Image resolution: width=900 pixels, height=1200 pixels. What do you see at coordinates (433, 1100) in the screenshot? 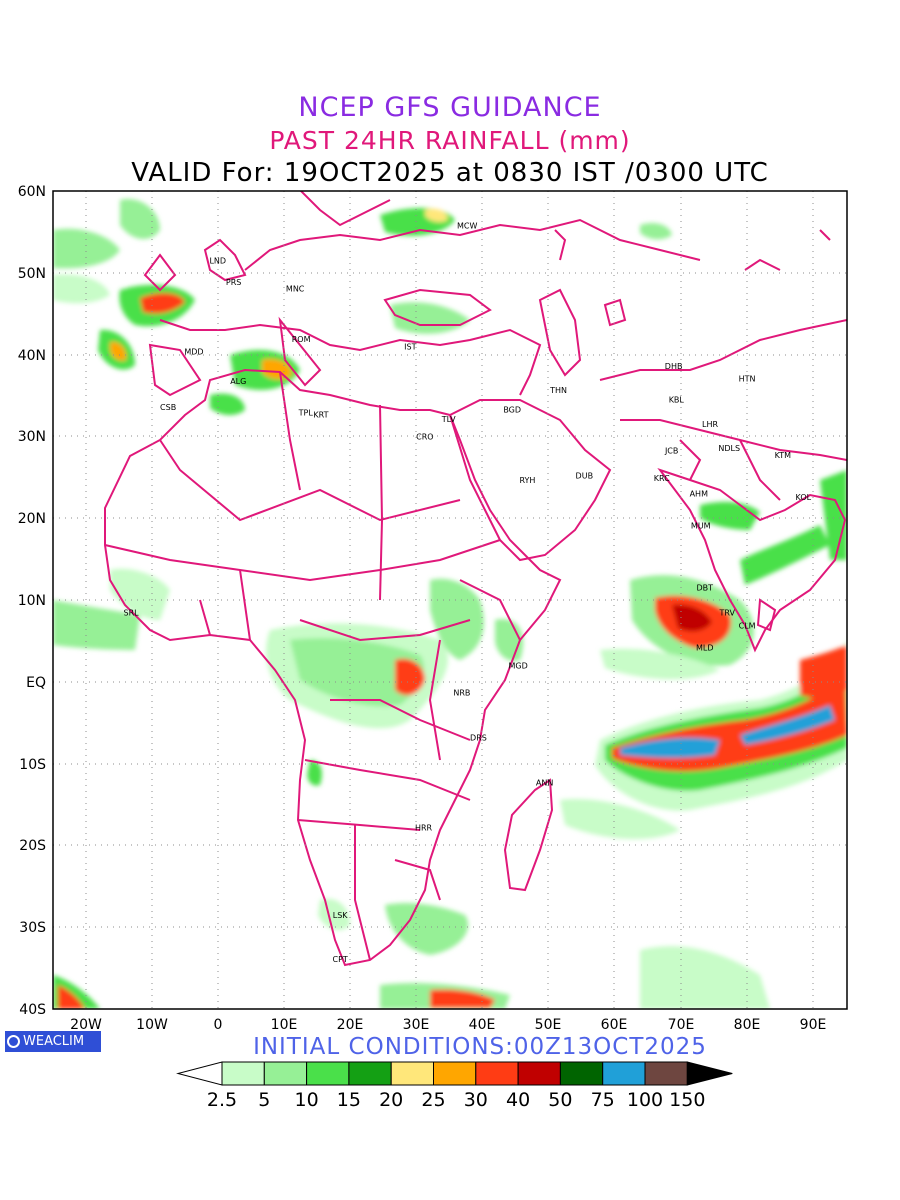
I see `legend-threshold-label: 25` at bounding box center [433, 1100].